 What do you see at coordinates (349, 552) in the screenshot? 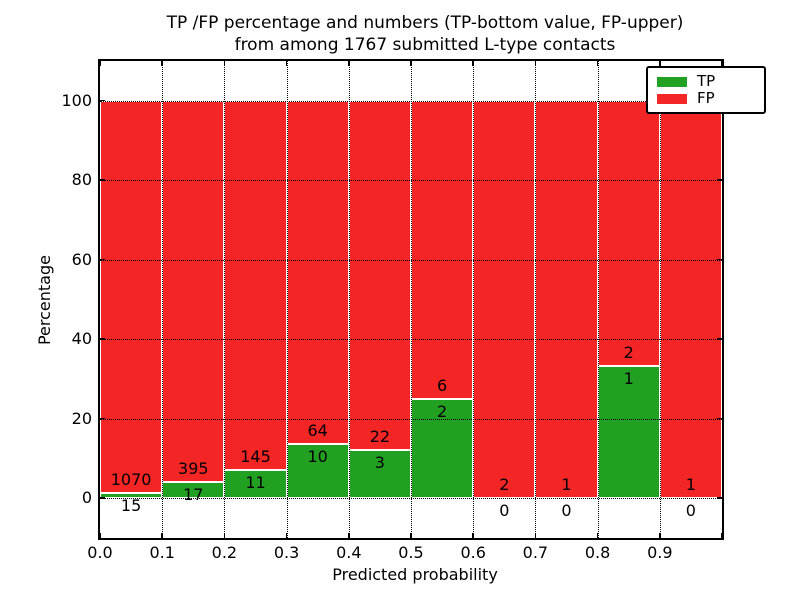
I see `x-tick-label: 0.4` at bounding box center [349, 552].